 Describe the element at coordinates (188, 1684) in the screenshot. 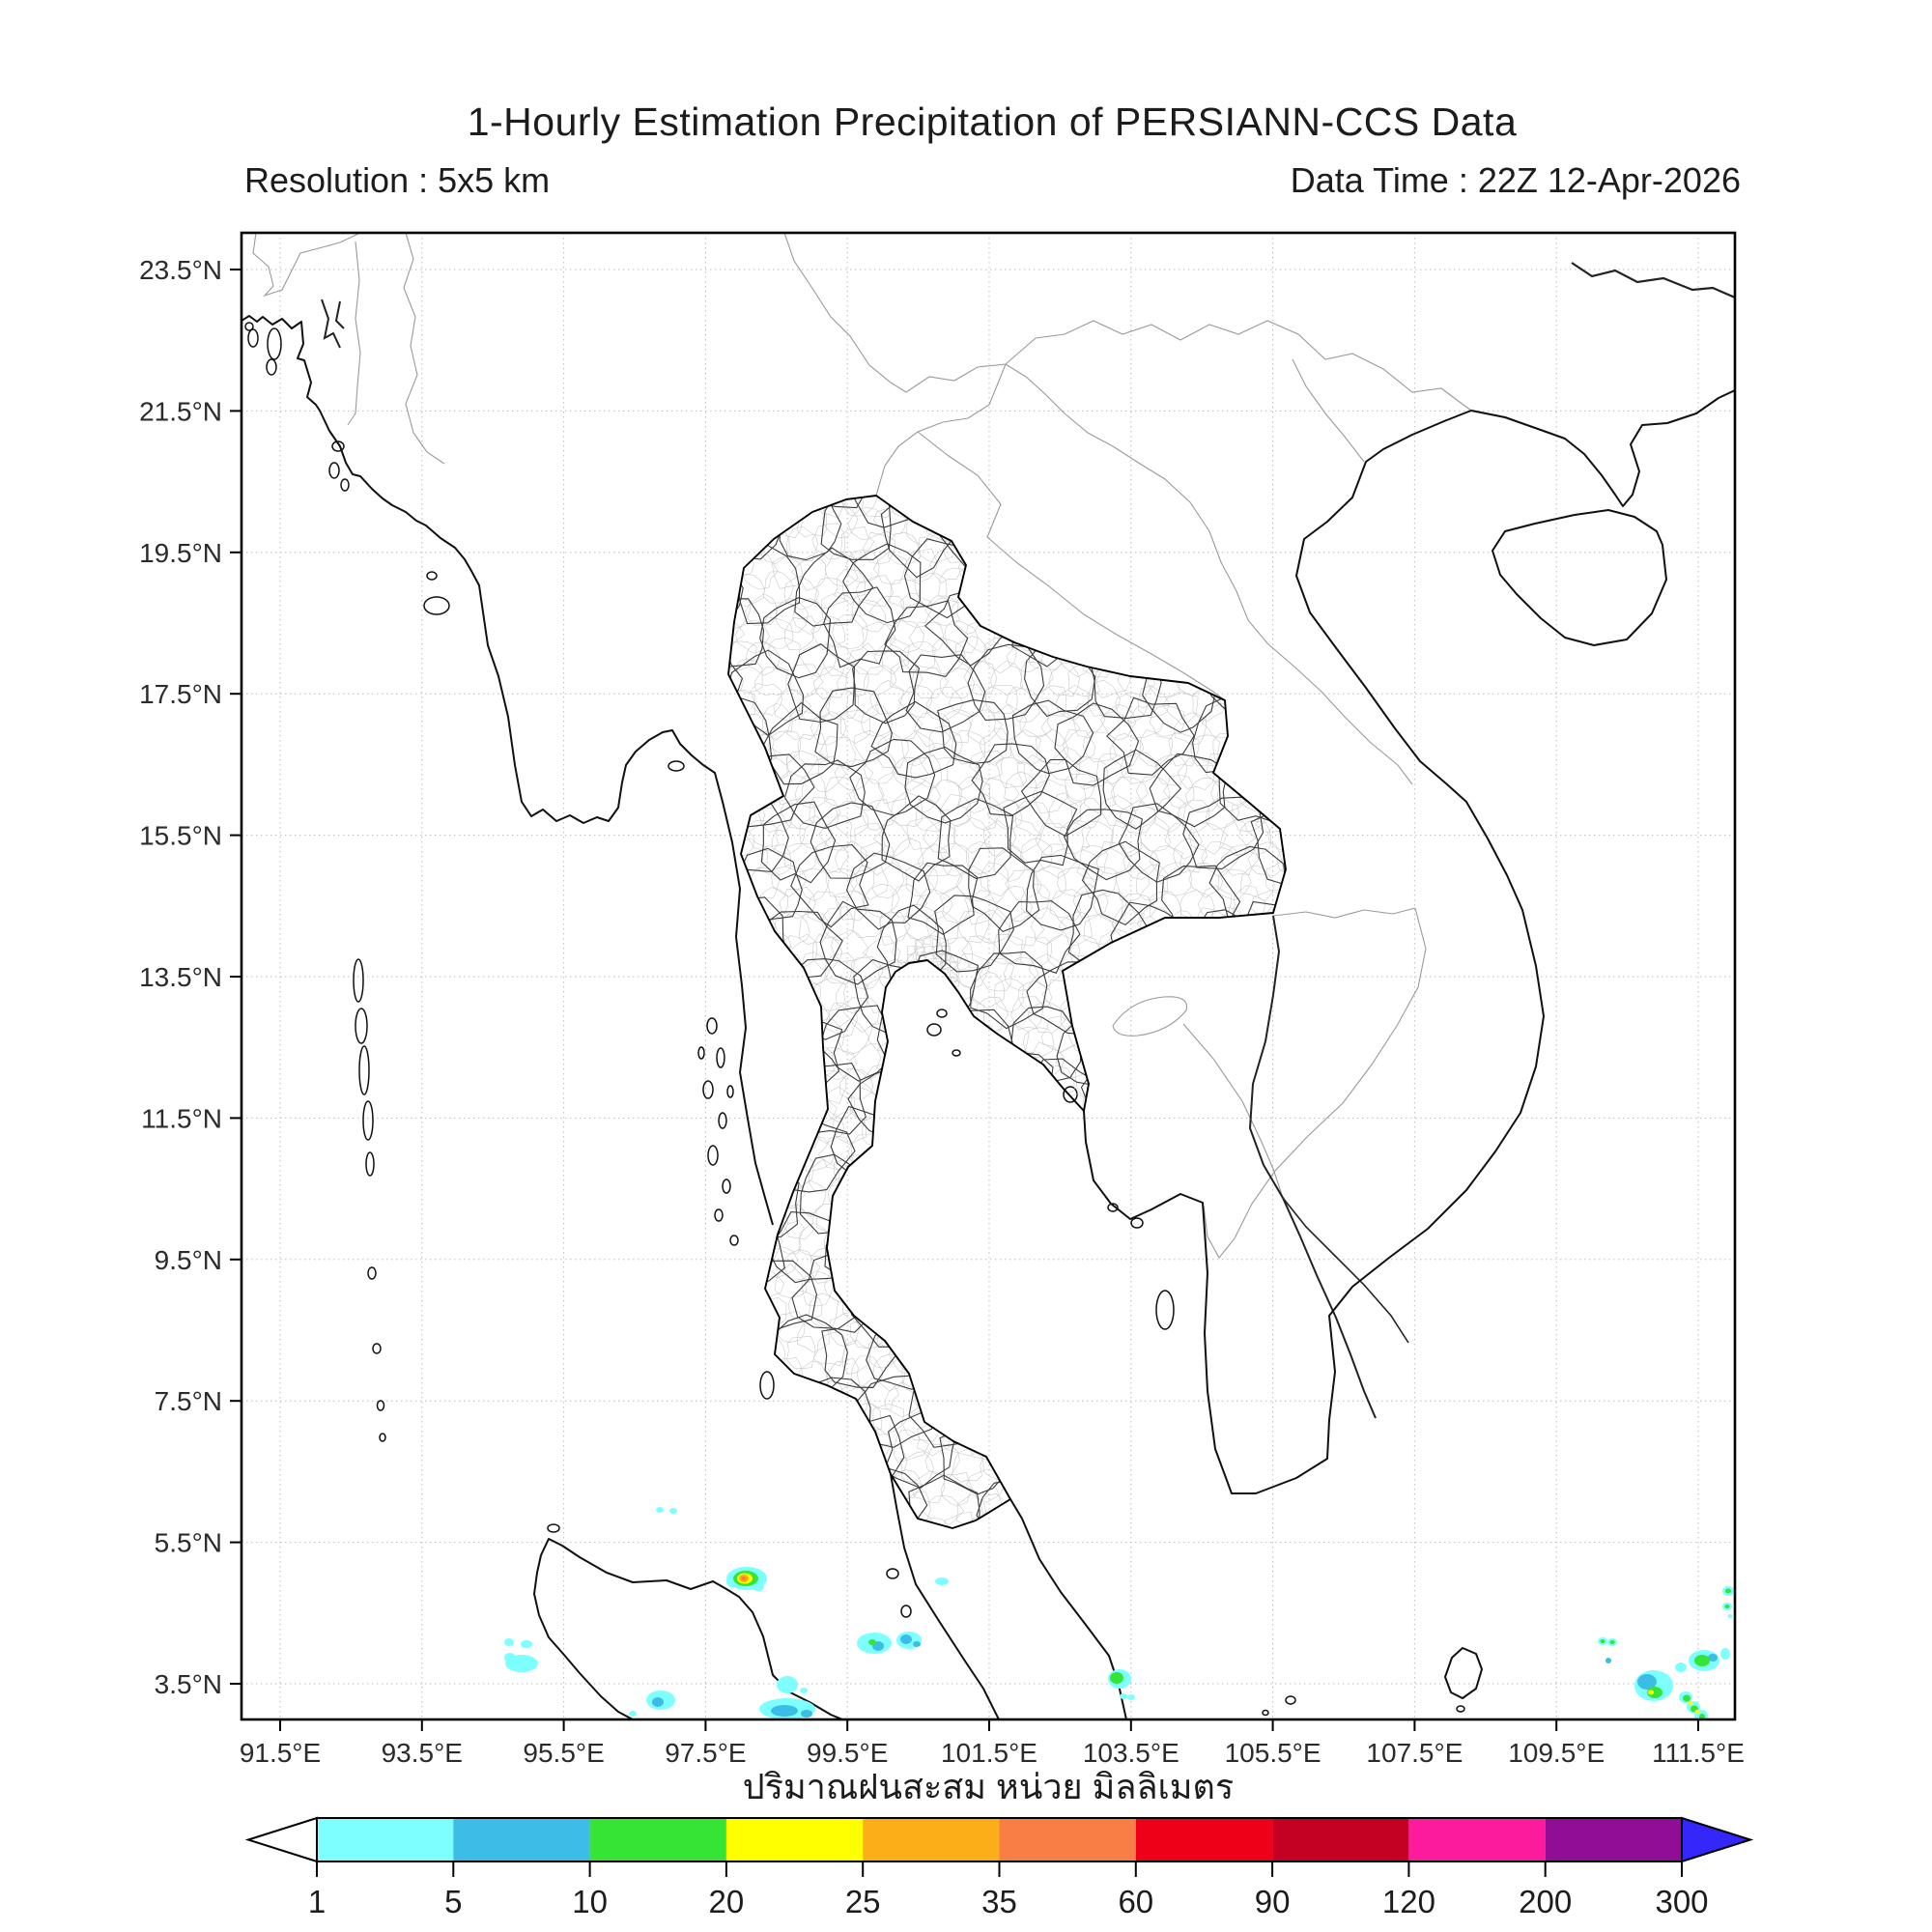

I see `y-tick-label: 3.5°N` at that location.